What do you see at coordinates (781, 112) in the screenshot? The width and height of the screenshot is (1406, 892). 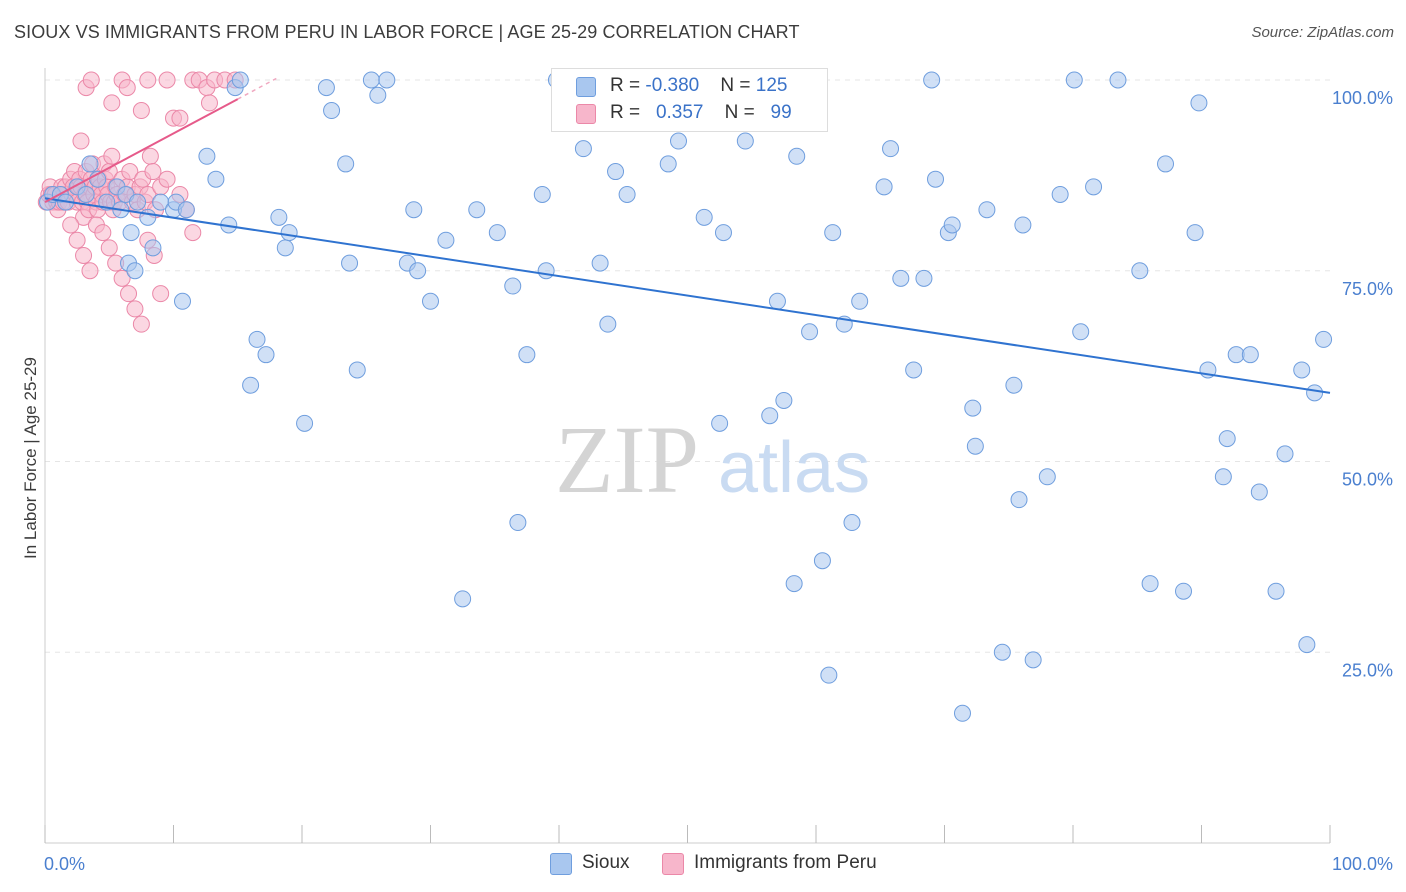 I see `peru-n-value: 99` at bounding box center [781, 112].